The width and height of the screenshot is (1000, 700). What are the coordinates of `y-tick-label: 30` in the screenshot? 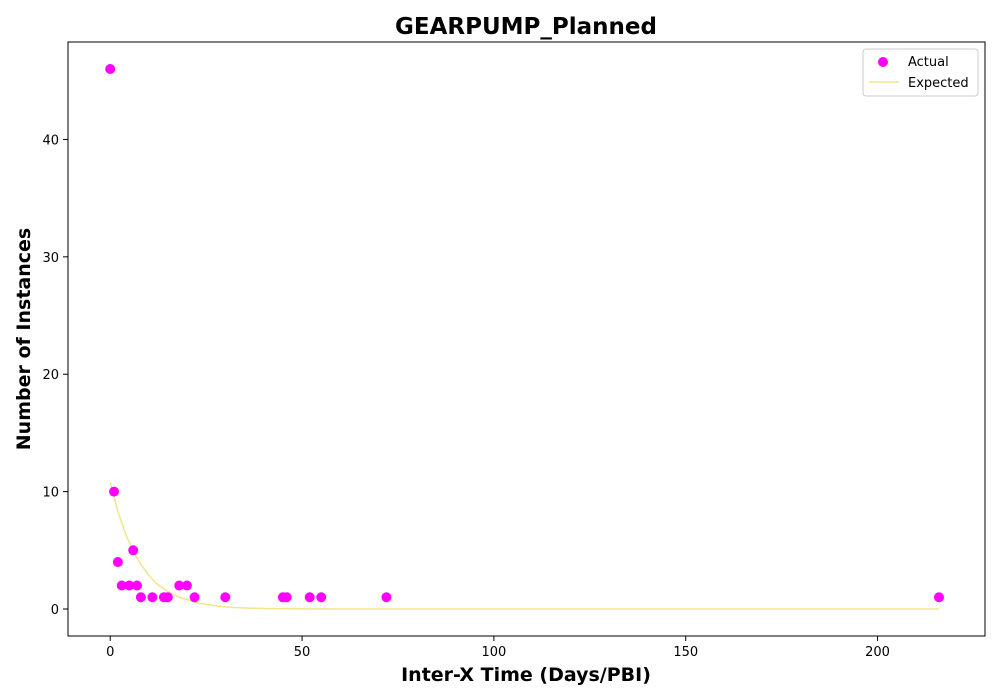 It's located at (50, 258).